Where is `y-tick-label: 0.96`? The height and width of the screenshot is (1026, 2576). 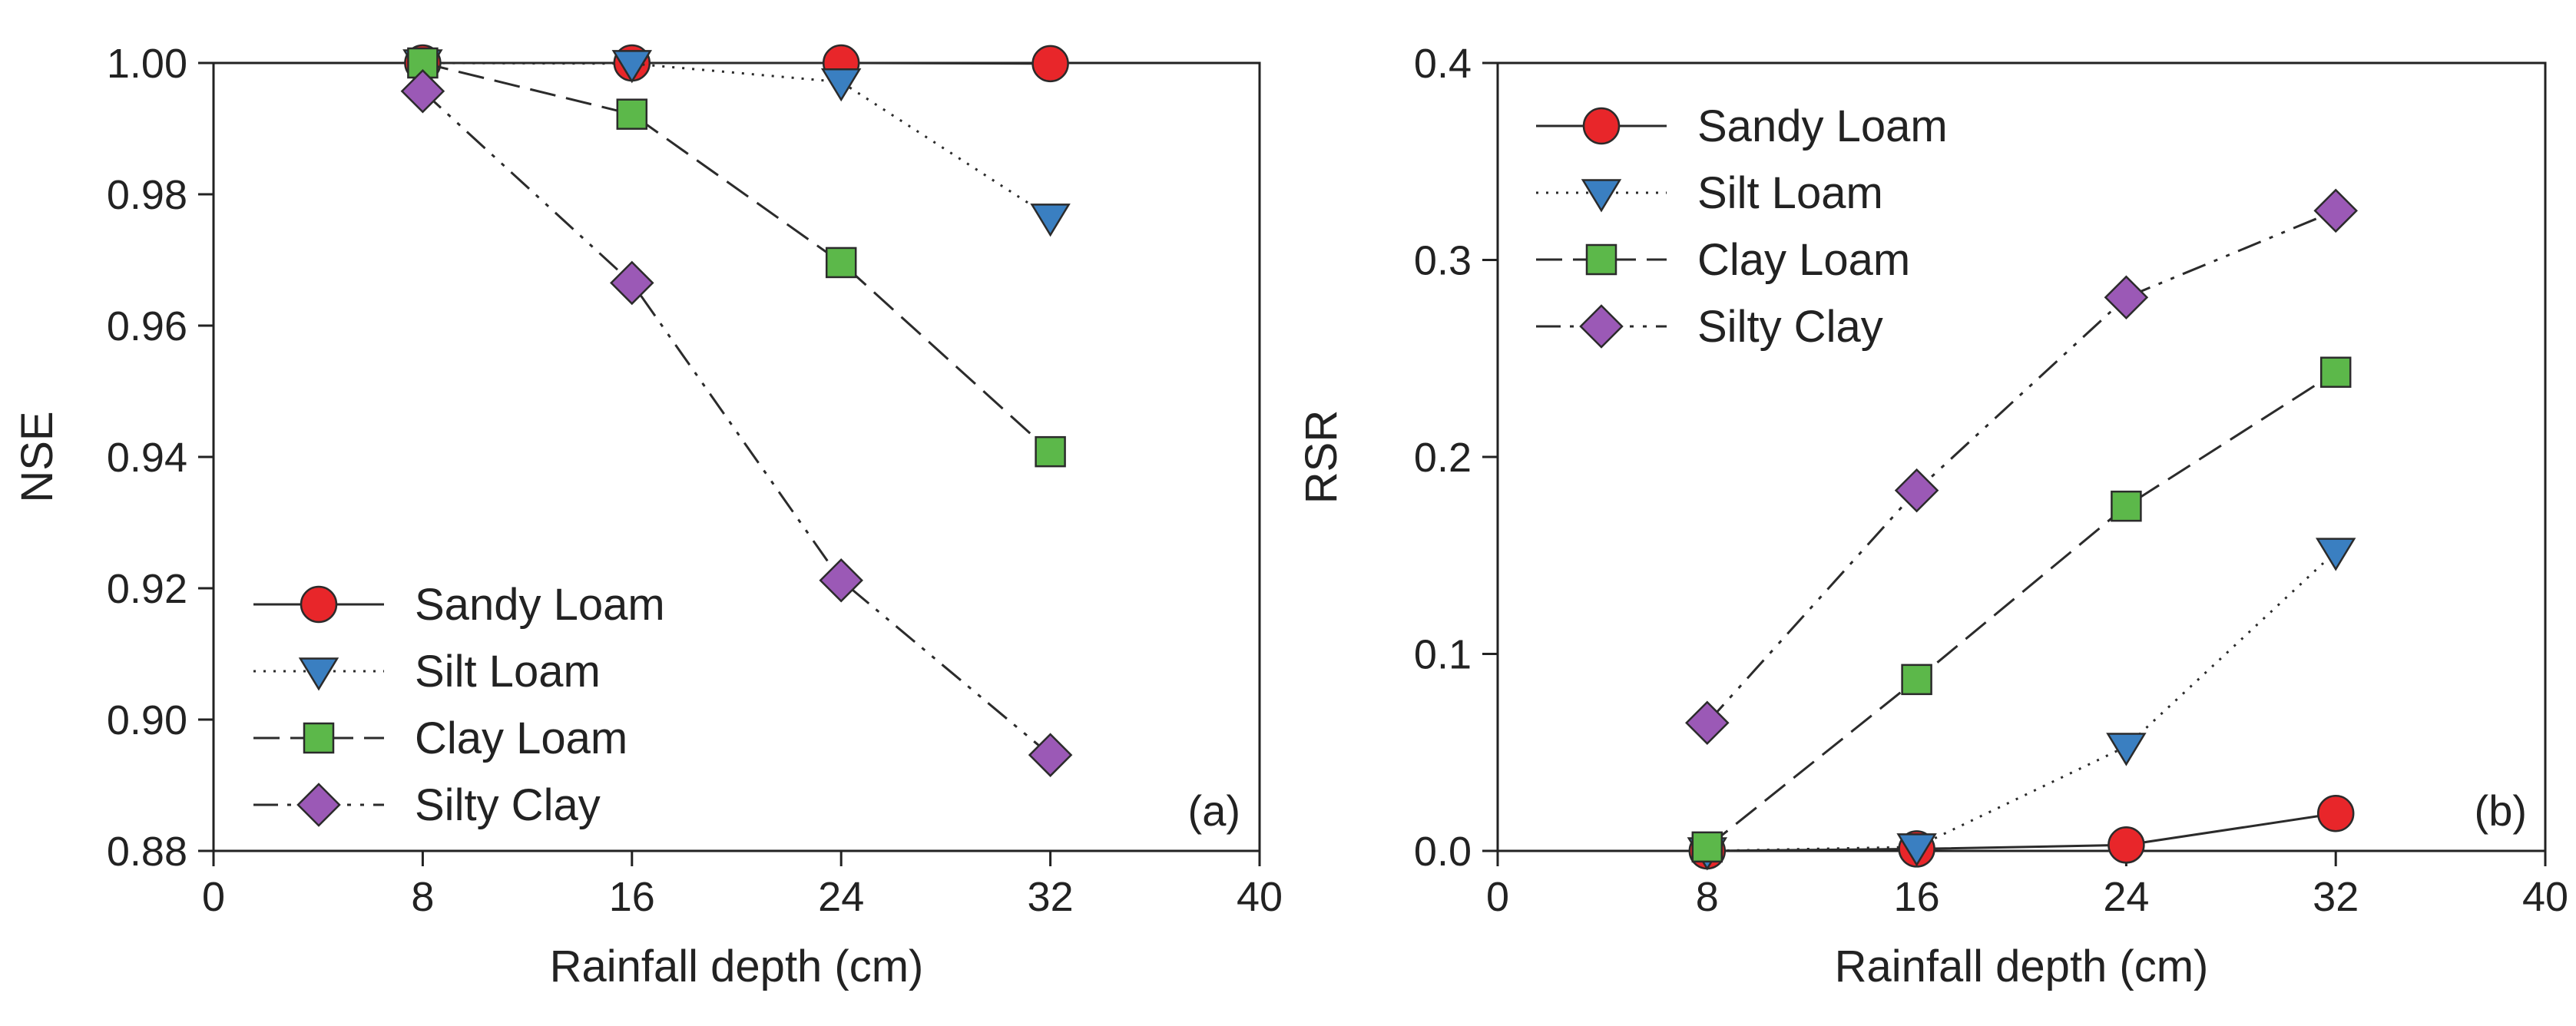
y-tick-label: 0.96 is located at coordinates (147, 326).